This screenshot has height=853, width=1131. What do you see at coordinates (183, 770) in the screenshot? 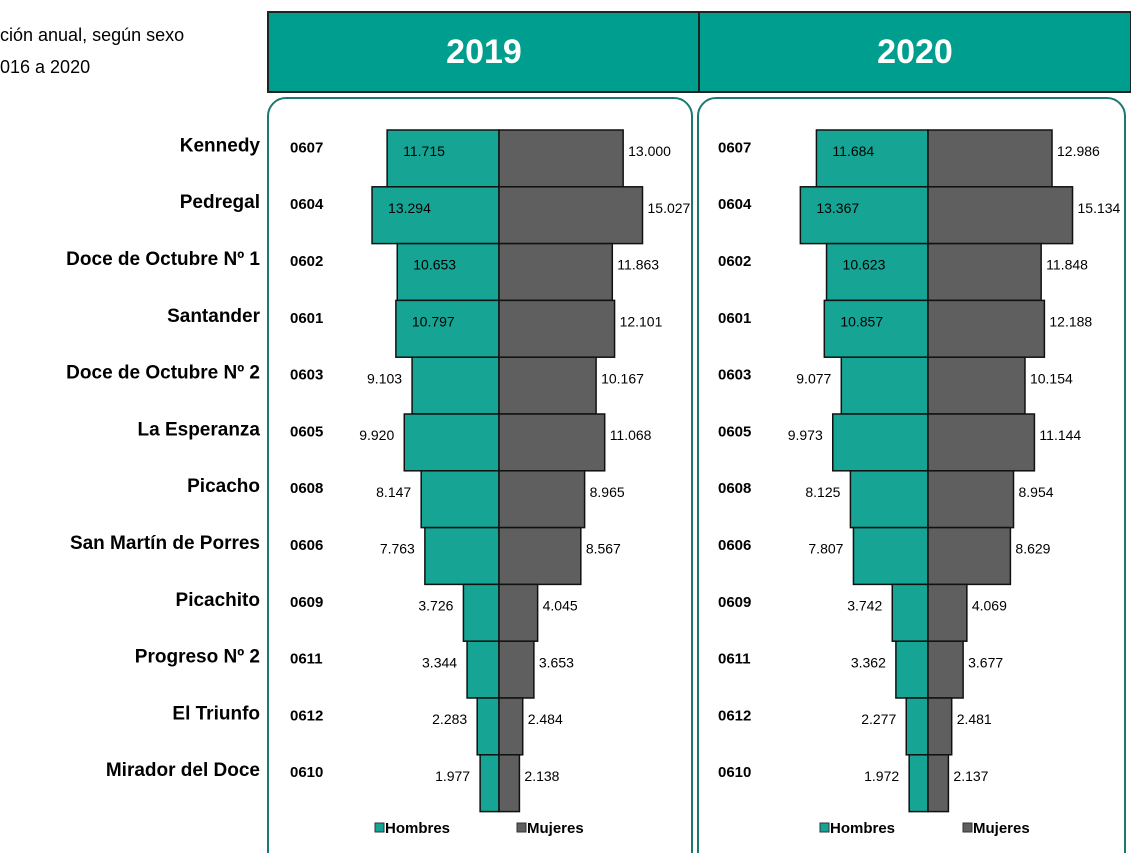
I see `district-label: Mirador del Doce` at bounding box center [183, 770].